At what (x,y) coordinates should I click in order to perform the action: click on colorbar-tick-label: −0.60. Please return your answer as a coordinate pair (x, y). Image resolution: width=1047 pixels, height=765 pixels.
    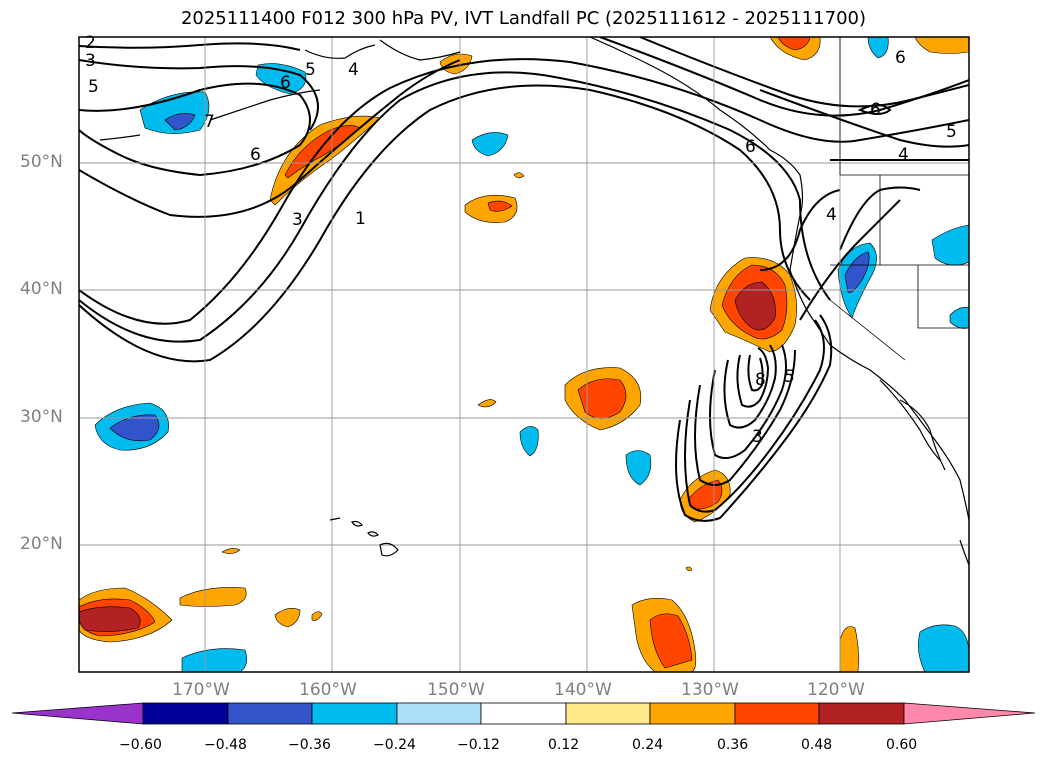
    Looking at the image, I should click on (140, 745).